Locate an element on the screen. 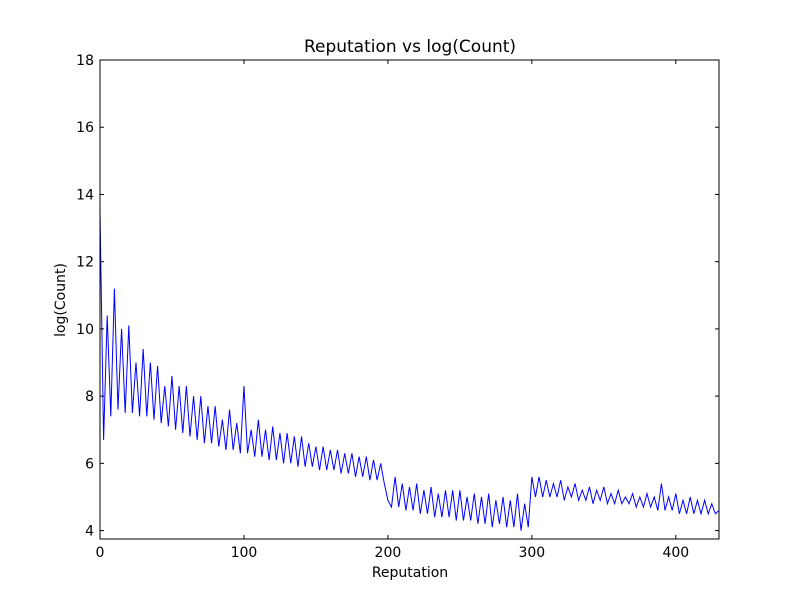 The image size is (800, 600). y-tick-label: 18 is located at coordinates (85, 61).